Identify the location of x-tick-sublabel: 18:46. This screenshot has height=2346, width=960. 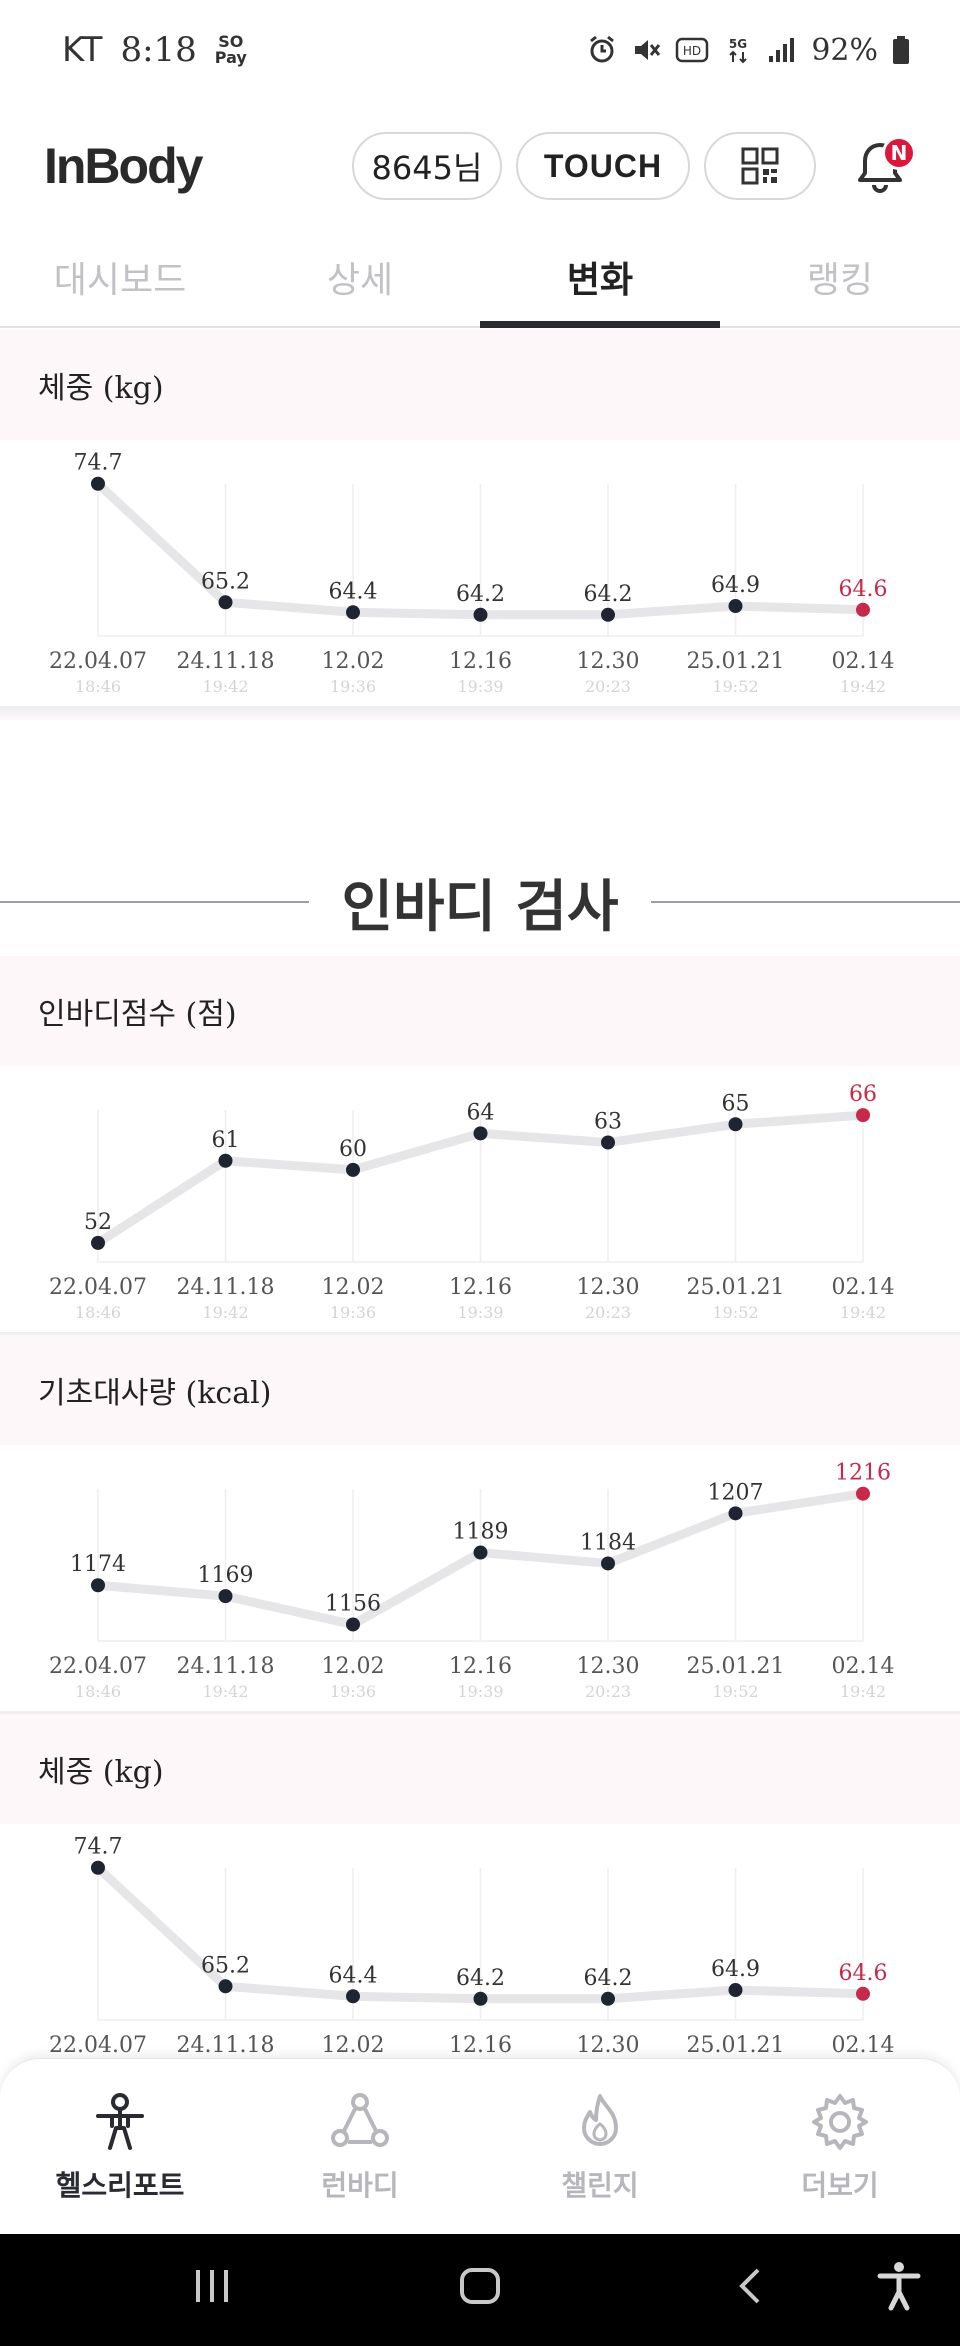
(98, 686).